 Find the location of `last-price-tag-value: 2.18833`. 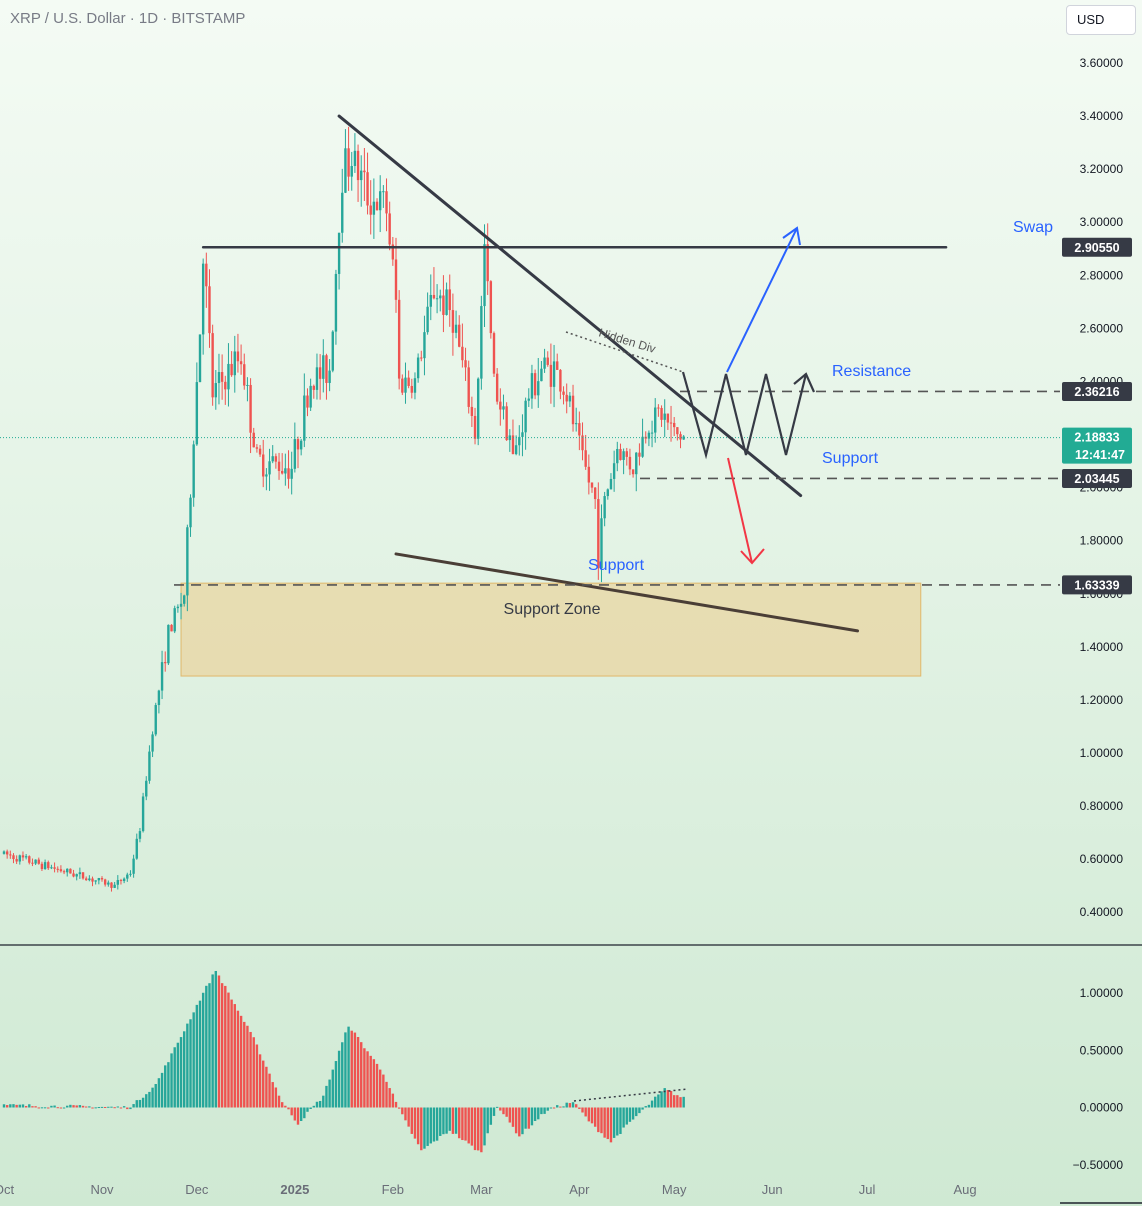

last-price-tag-value: 2.18833 is located at coordinates (1096, 438).